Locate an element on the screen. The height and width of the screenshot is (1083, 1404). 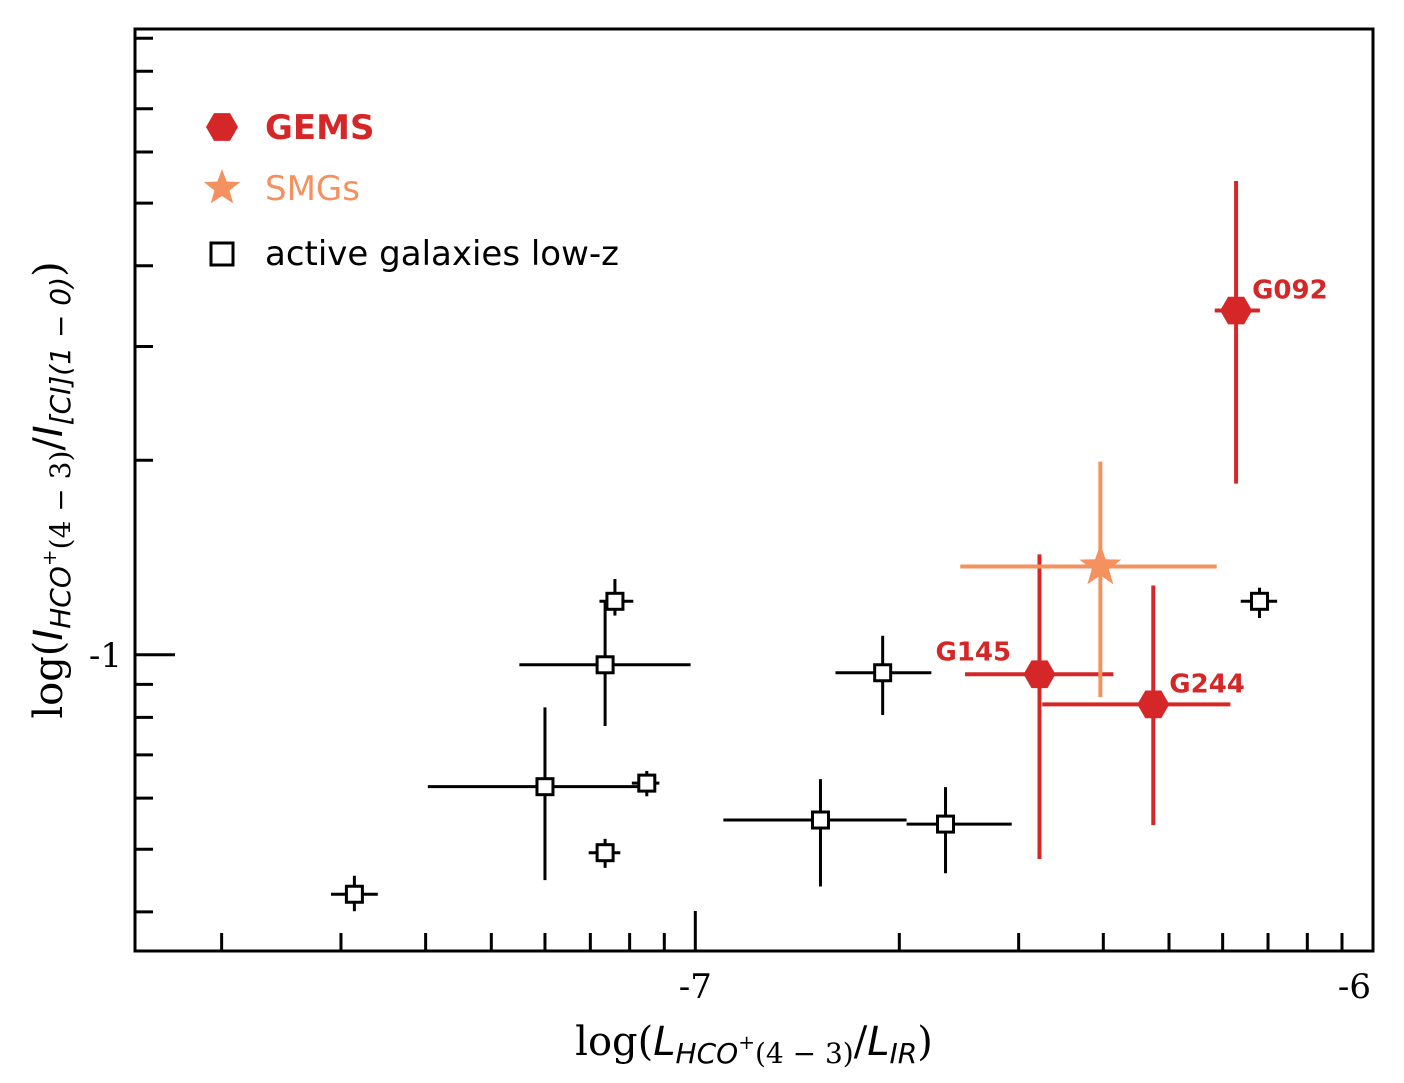
point-label-g145: G145 is located at coordinates (973, 652).